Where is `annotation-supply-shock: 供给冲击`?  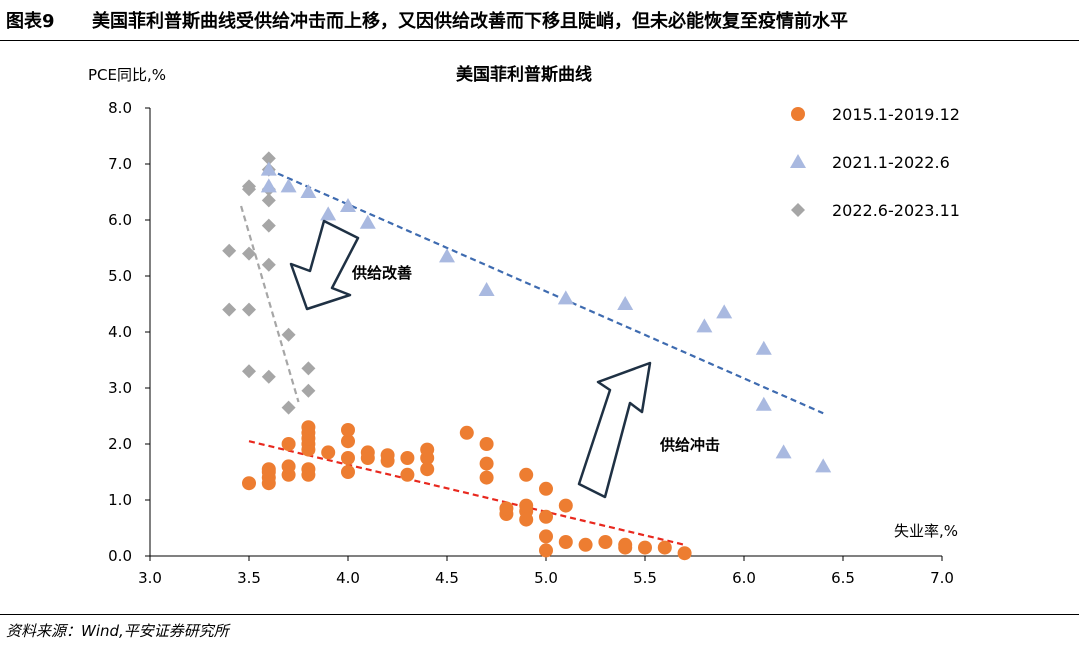 annotation-supply-shock: 供给冲击 is located at coordinates (689, 445).